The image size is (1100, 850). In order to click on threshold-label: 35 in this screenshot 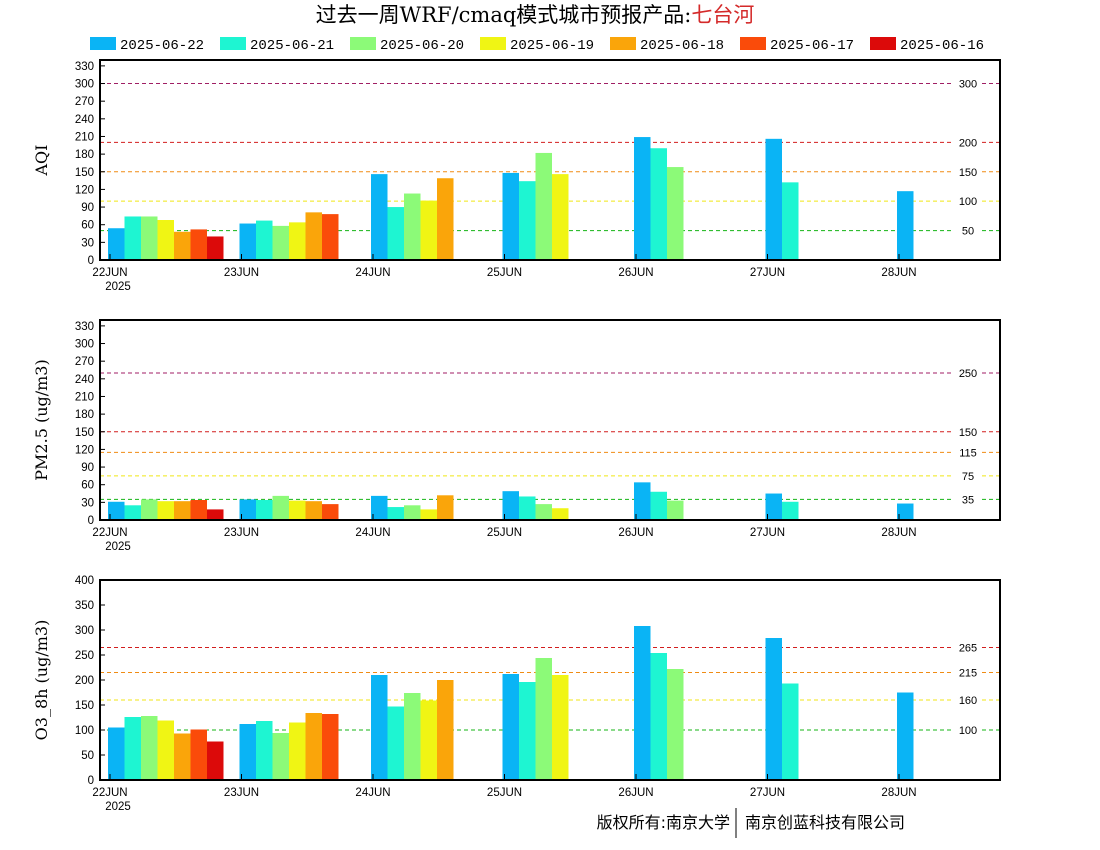, I will do `click(968, 500)`.